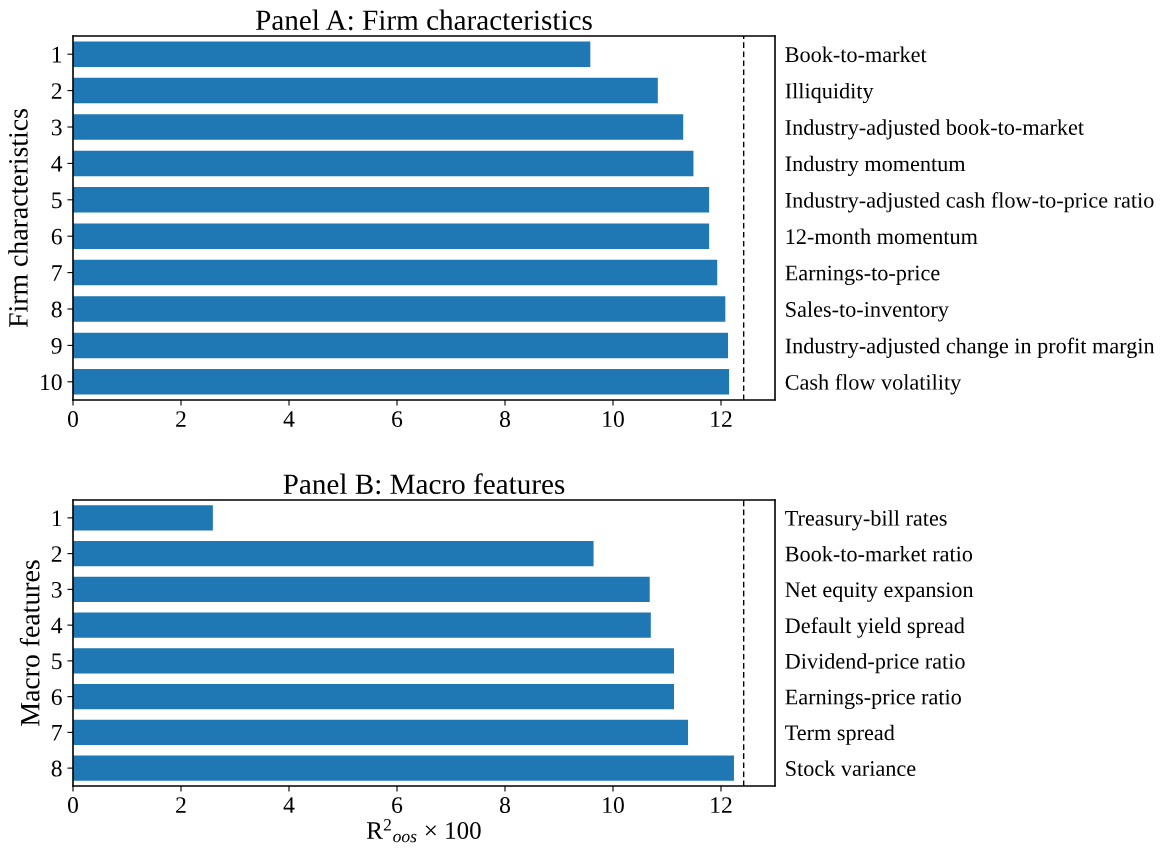 The width and height of the screenshot is (1168, 855). Describe the element at coordinates (29, 643) in the screenshot. I see `y-axis-title: Macro features` at that location.